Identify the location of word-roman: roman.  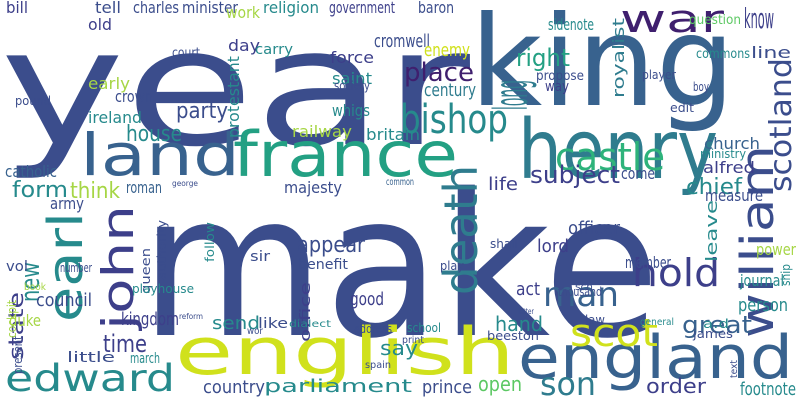
(144, 187).